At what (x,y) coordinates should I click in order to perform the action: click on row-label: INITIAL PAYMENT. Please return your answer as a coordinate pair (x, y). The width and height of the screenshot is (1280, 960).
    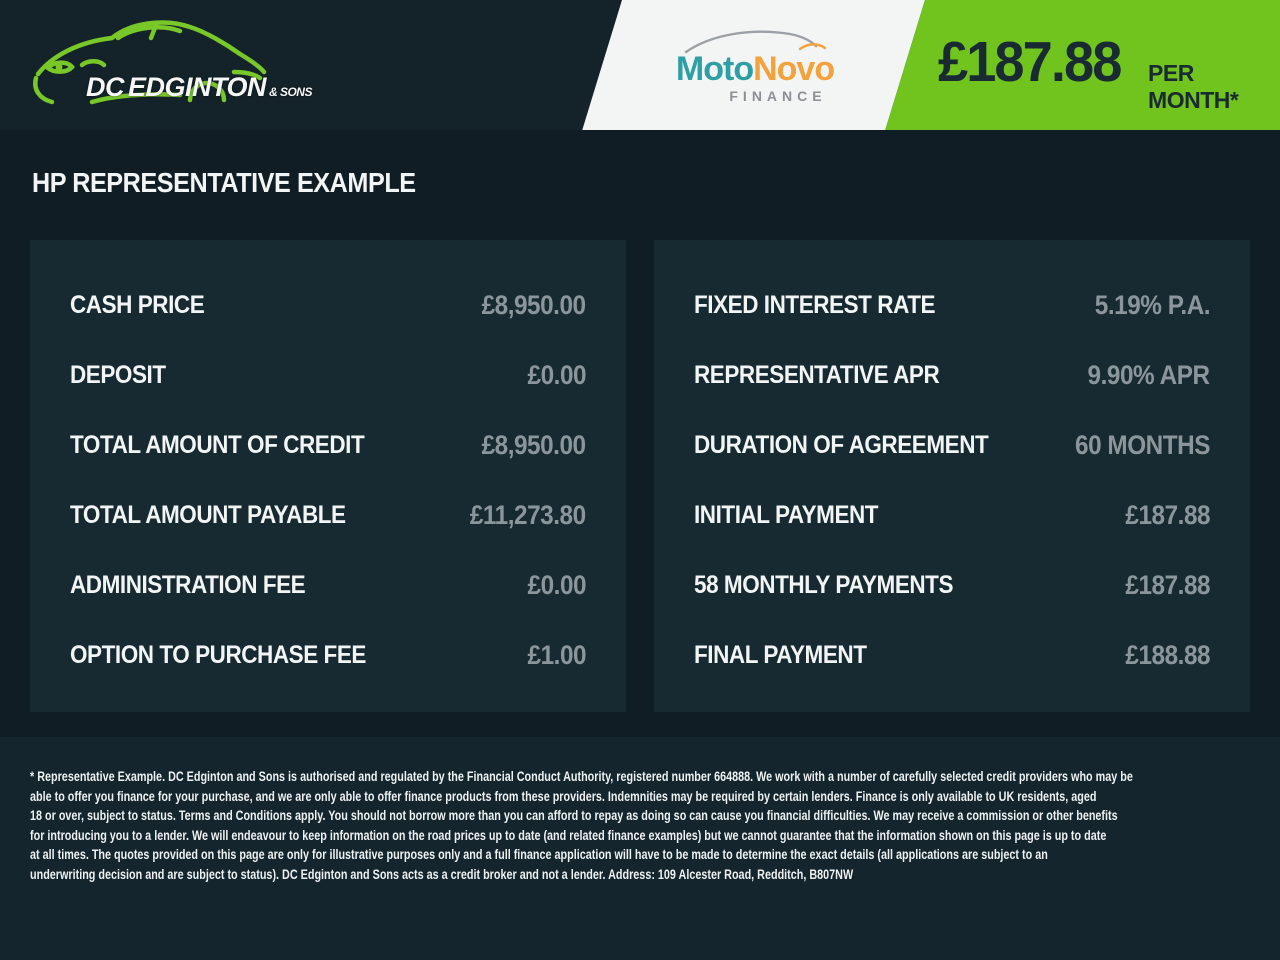
    Looking at the image, I should click on (786, 514).